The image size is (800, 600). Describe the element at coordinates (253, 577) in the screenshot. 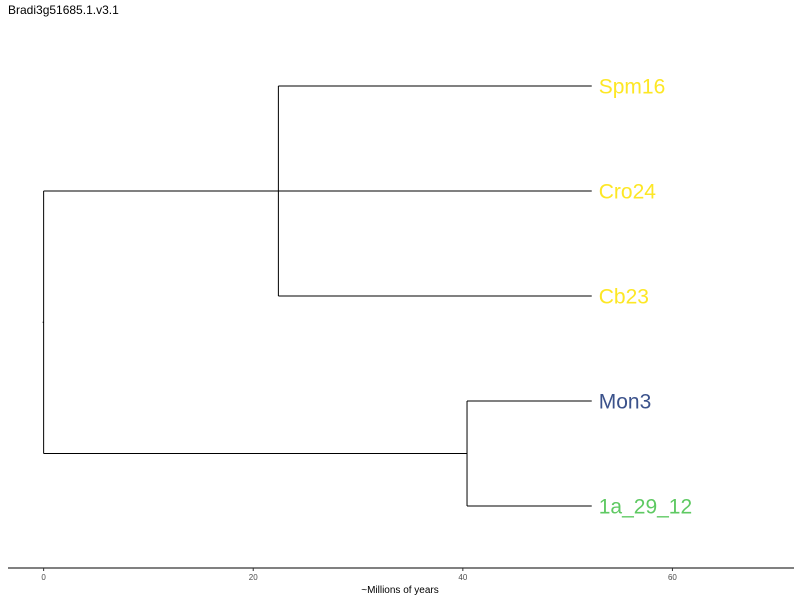

I see `x-tick-label-20: 20` at that location.